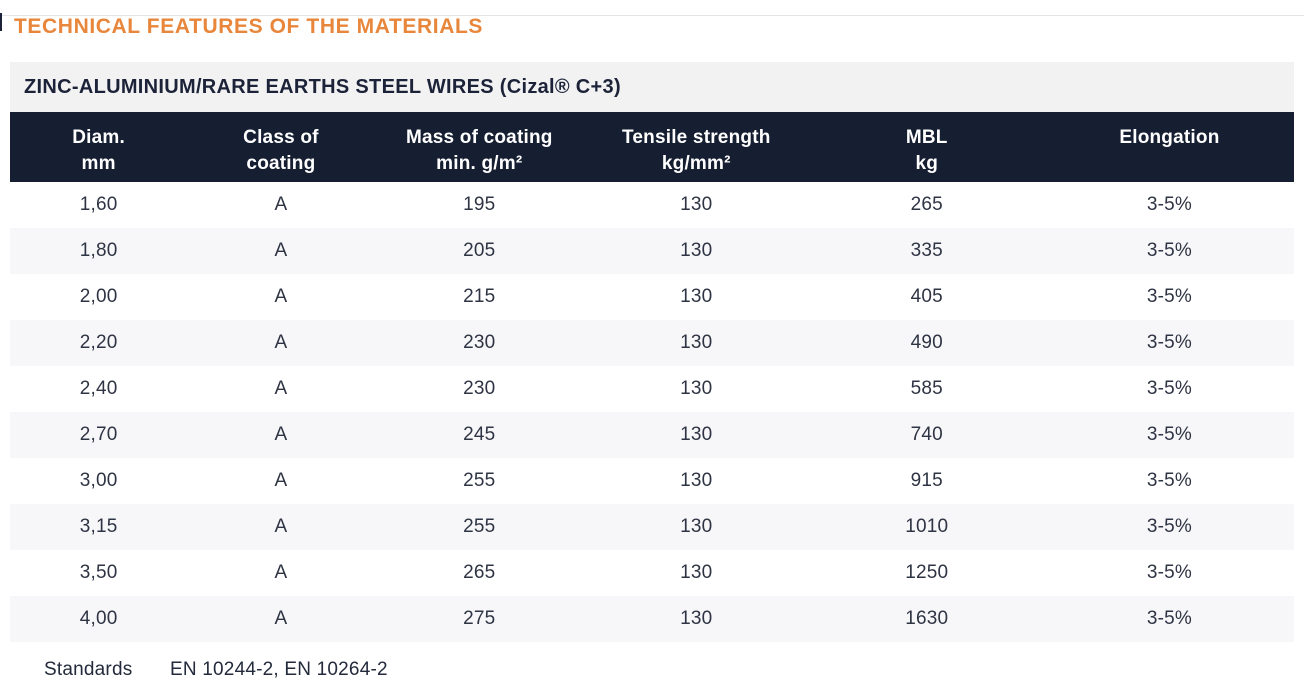 Image resolution: width=1304 pixels, height=700 pixels. Describe the element at coordinates (88, 669) in the screenshot. I see `standards-label: Standards` at that location.